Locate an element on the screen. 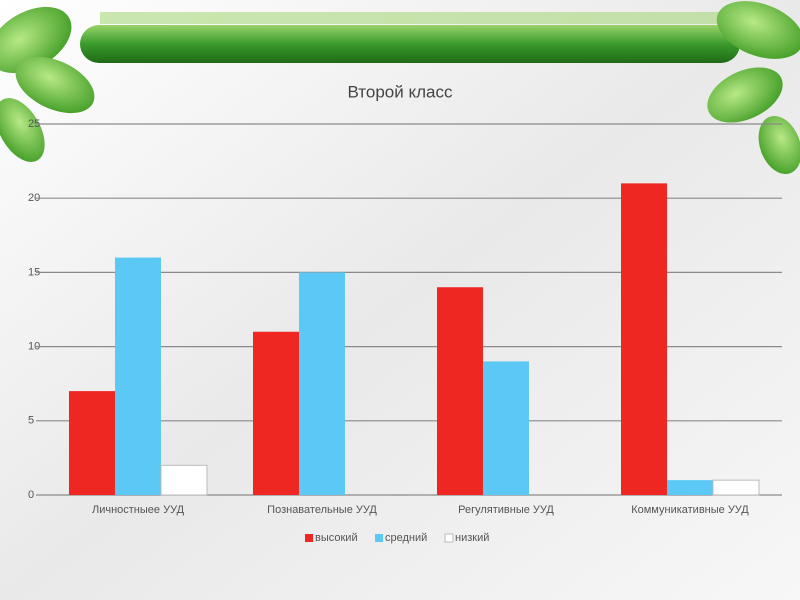 The width and height of the screenshot is (800, 600). y-tick-label: 10 is located at coordinates (34, 347).